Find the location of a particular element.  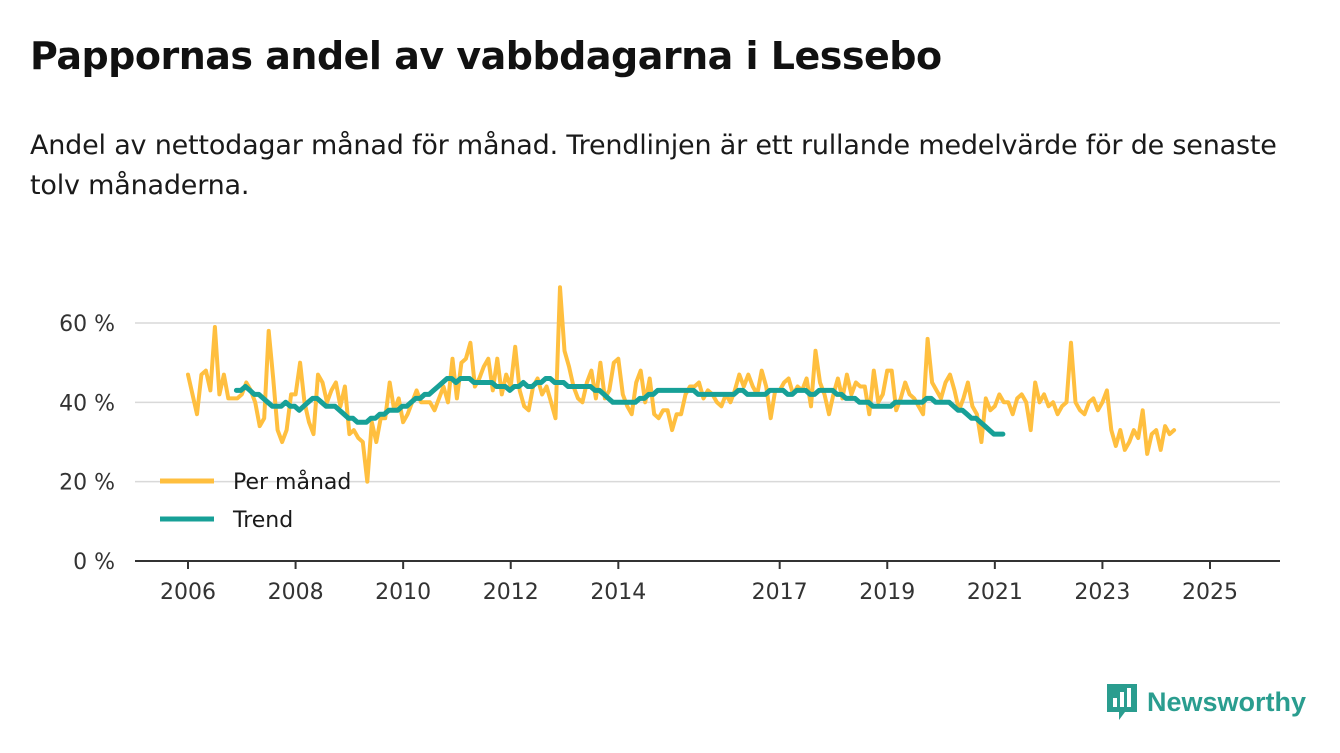

x-tick-label: 2019 is located at coordinates (887, 592).